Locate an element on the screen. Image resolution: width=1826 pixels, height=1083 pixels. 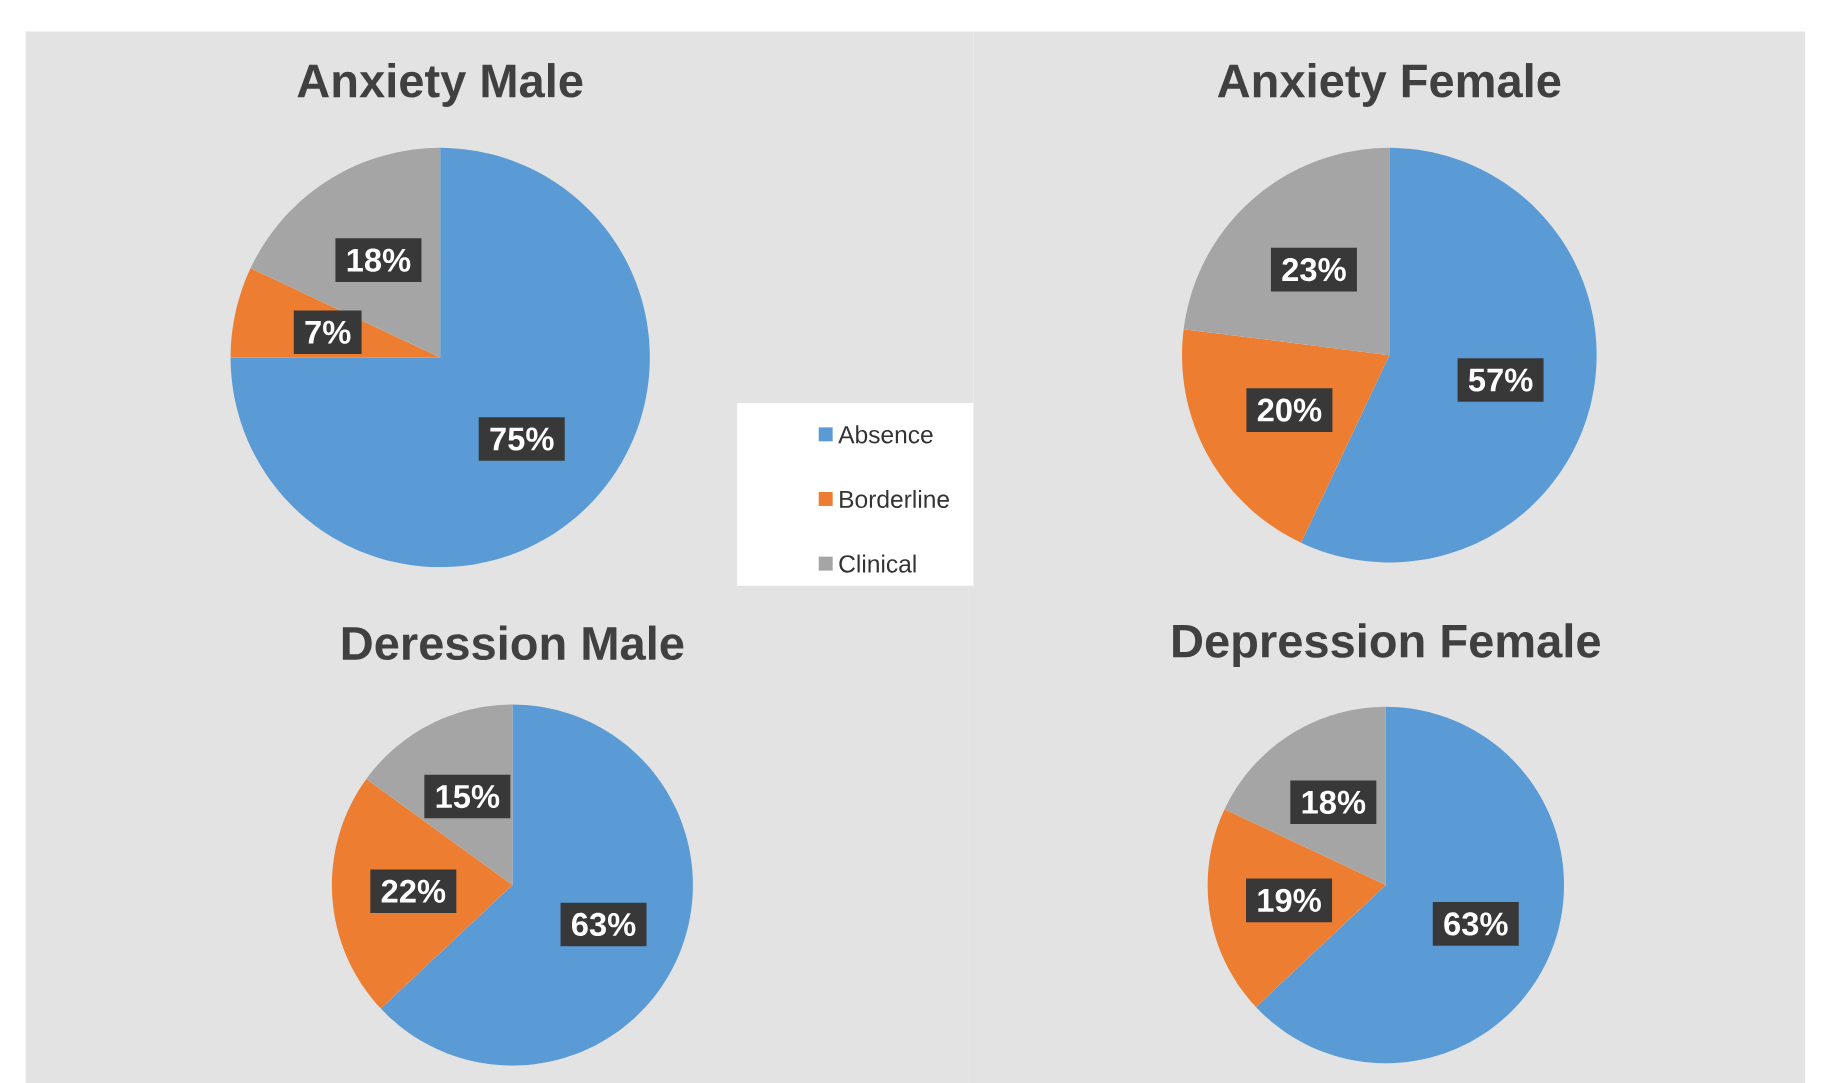
chart-title: Depression Female is located at coordinates (1386, 645).